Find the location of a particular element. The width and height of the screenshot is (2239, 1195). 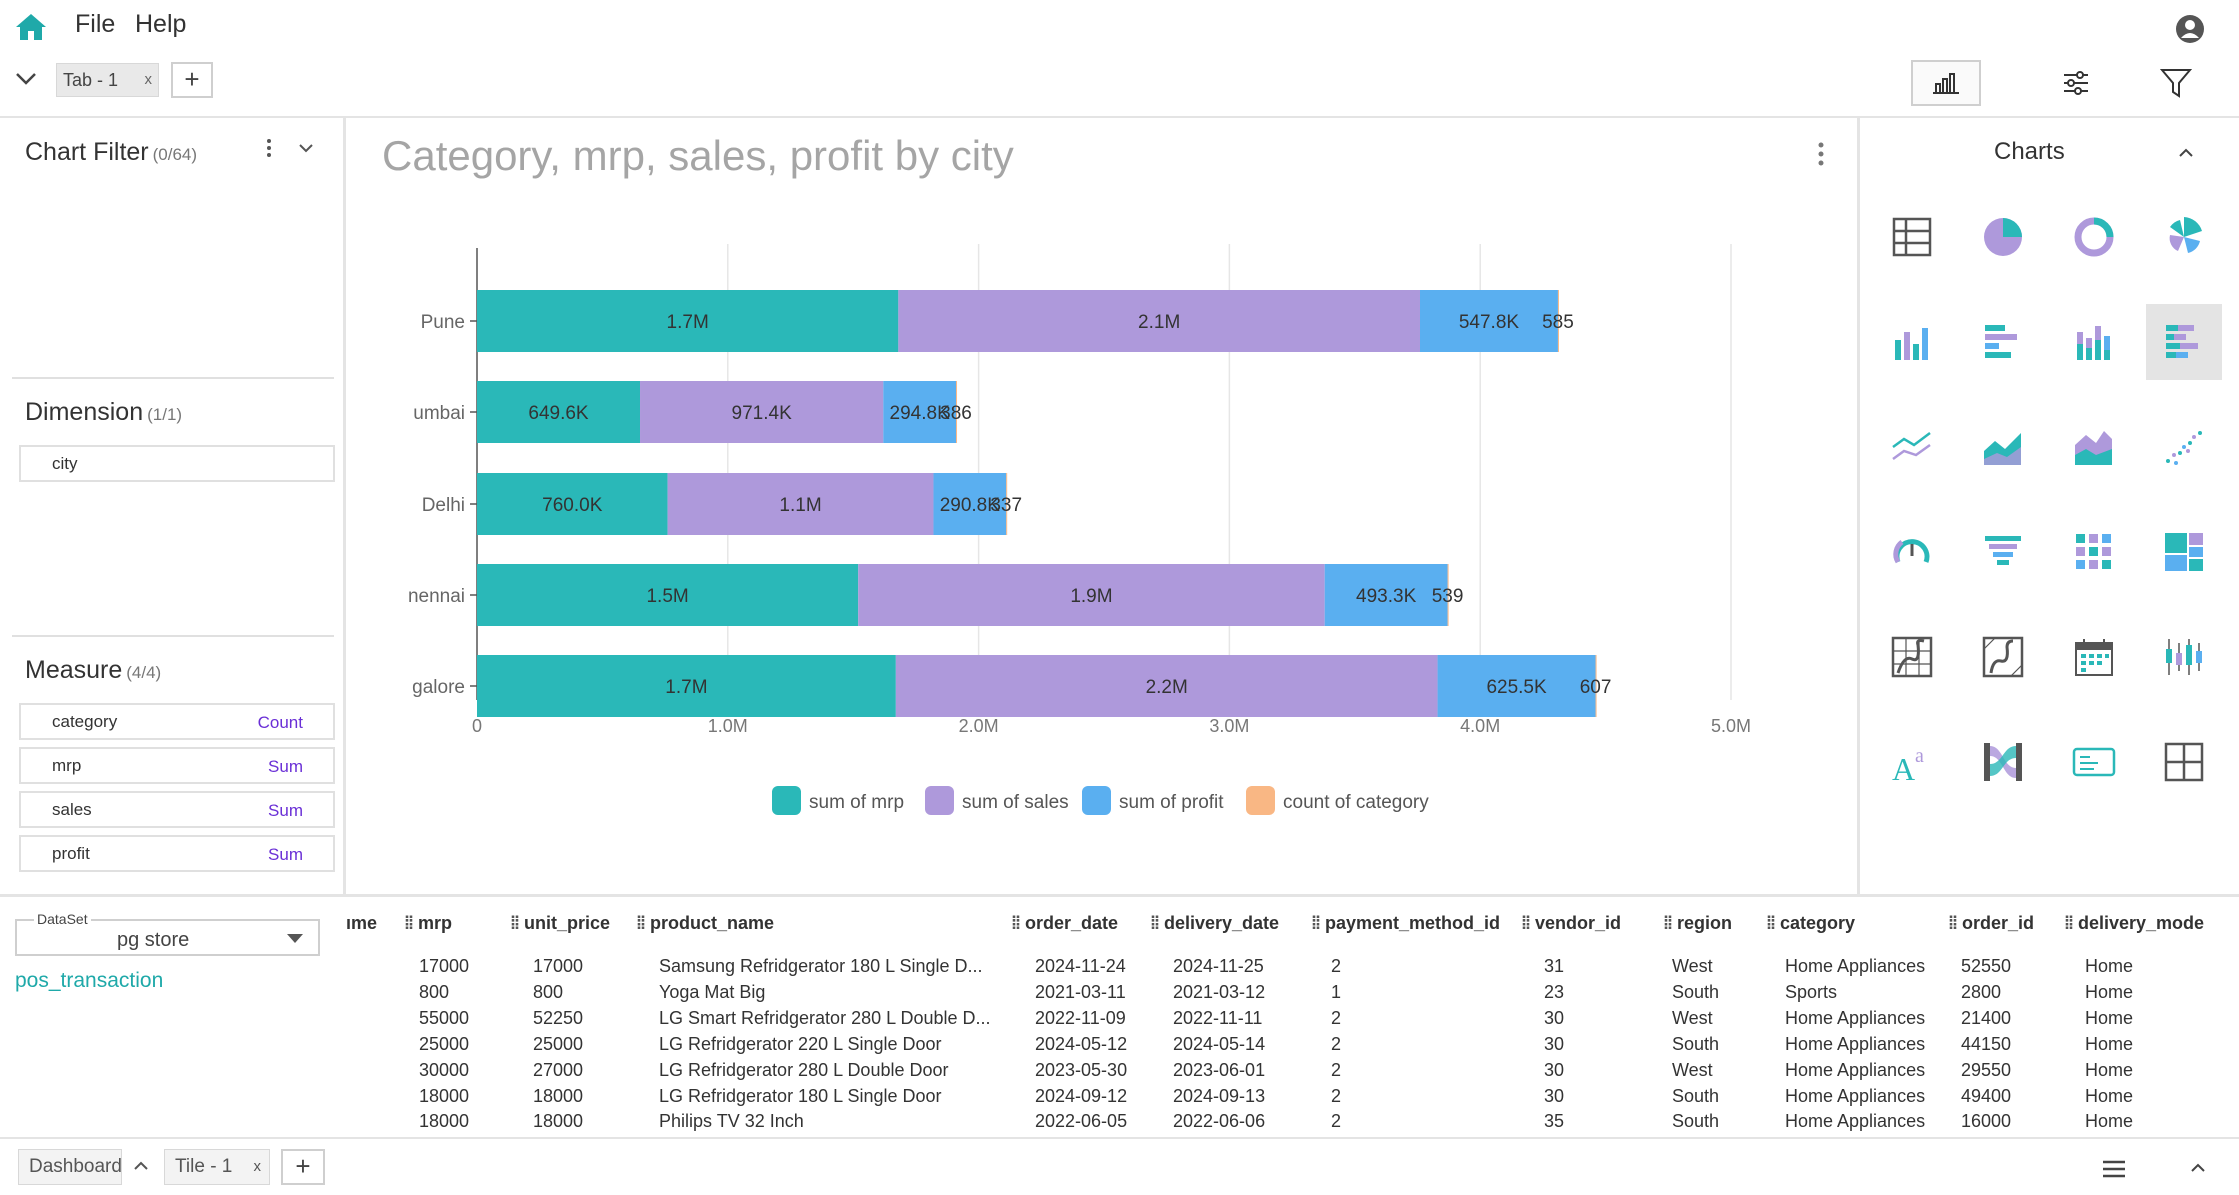

chart-type-candlestick is located at coordinates (2184, 657).